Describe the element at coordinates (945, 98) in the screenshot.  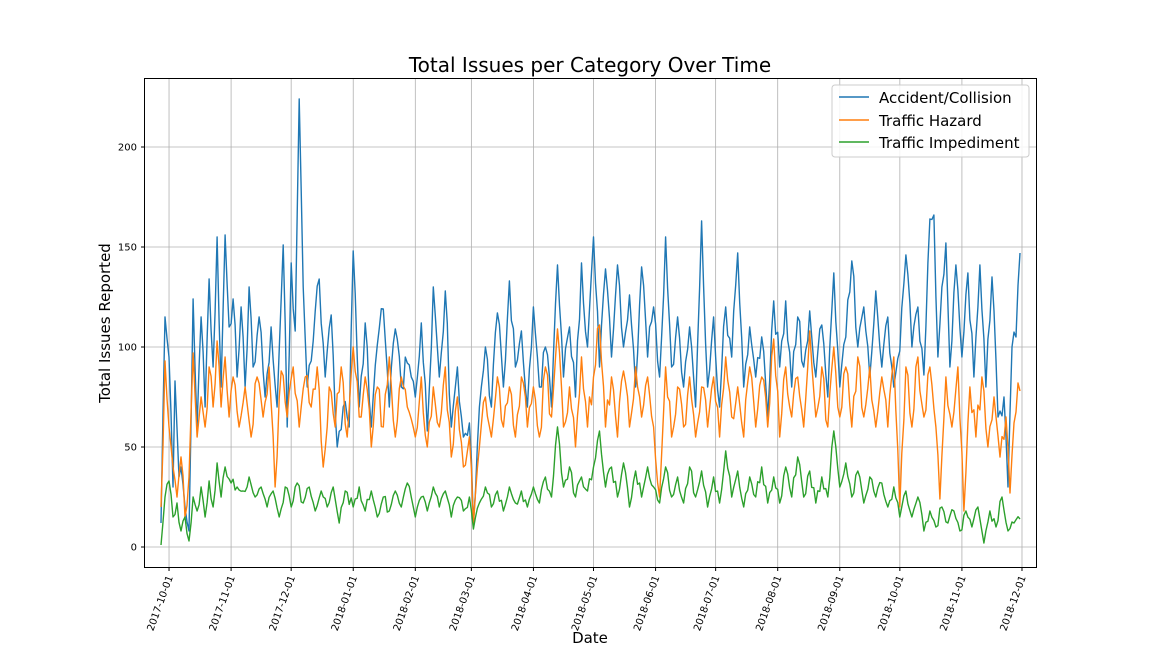
I see `legend-label-accident: Accident/Collision` at that location.